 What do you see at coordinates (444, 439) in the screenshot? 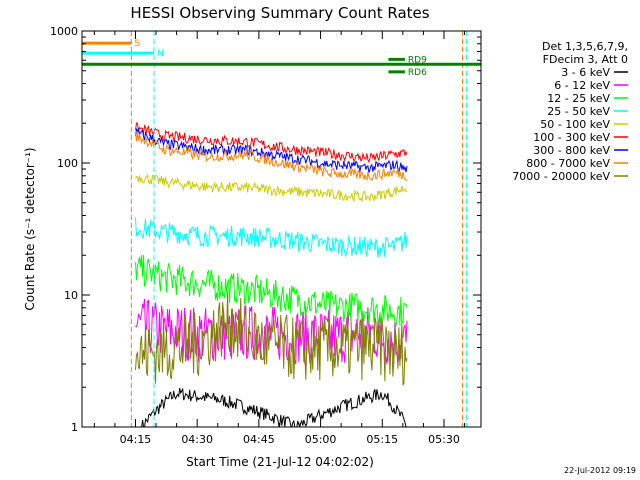
I see `x-tick-label: 05:30` at bounding box center [444, 439].